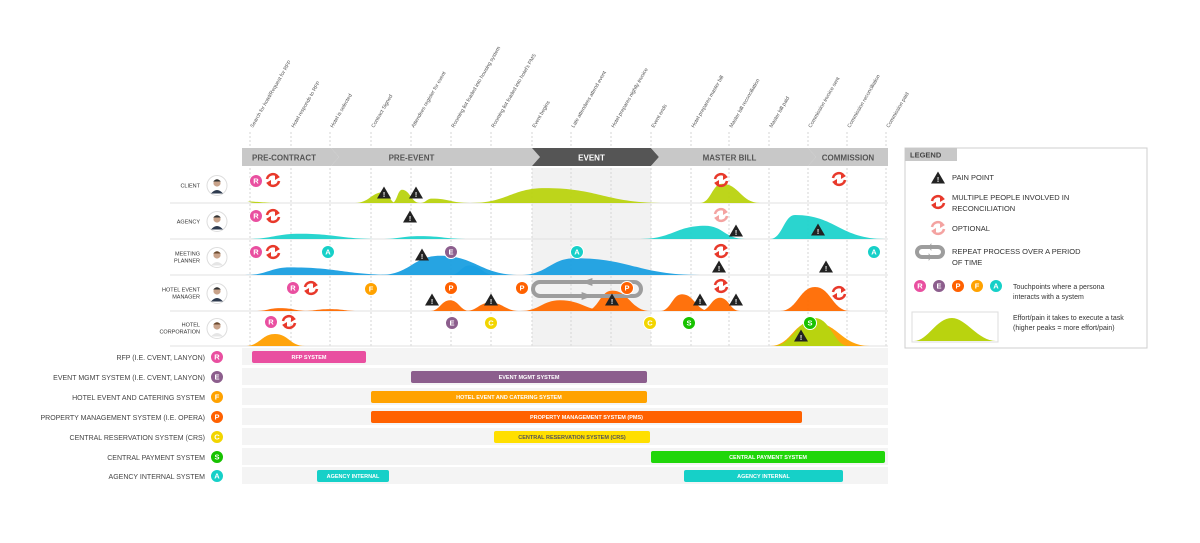 This screenshot has height=543, width=1200. Describe the element at coordinates (129, 378) in the screenshot. I see `system-label: EVENT MGMT SYSTEM (I.E. CVENT, LANYON)` at that location.